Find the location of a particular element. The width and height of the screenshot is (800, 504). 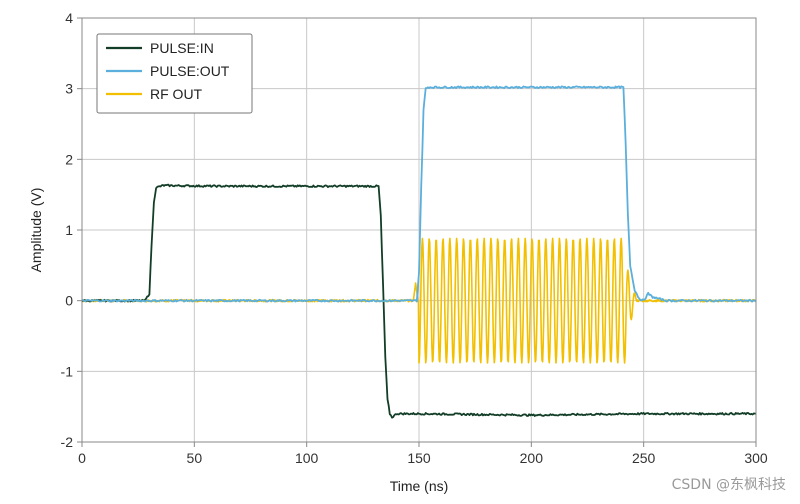

x-tick-label: 150 is located at coordinates (419, 458).